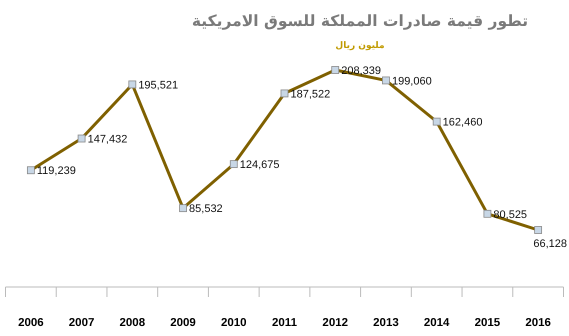  Describe the element at coordinates (233, 323) in the screenshot. I see `xtick: 2010` at that location.